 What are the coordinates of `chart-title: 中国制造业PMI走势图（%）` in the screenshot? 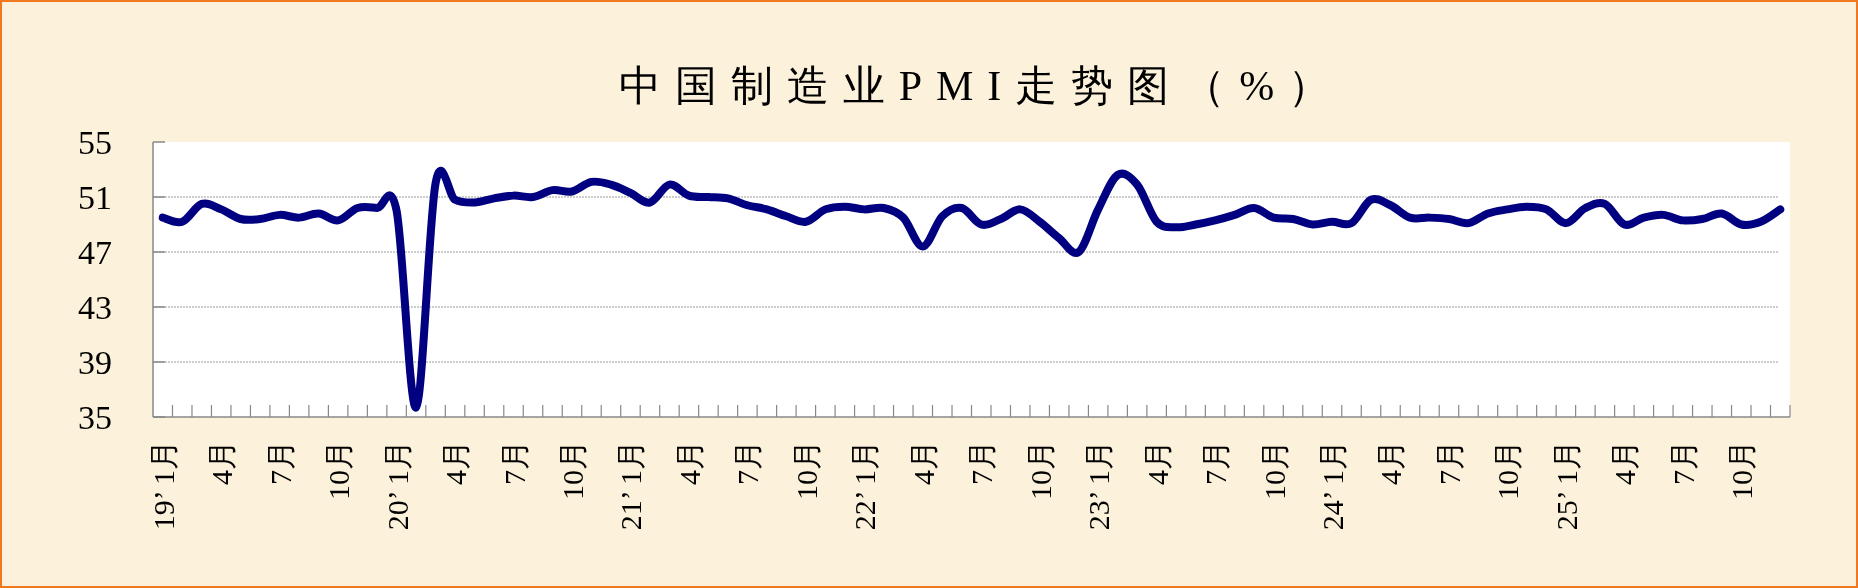 It's located at (981, 86).